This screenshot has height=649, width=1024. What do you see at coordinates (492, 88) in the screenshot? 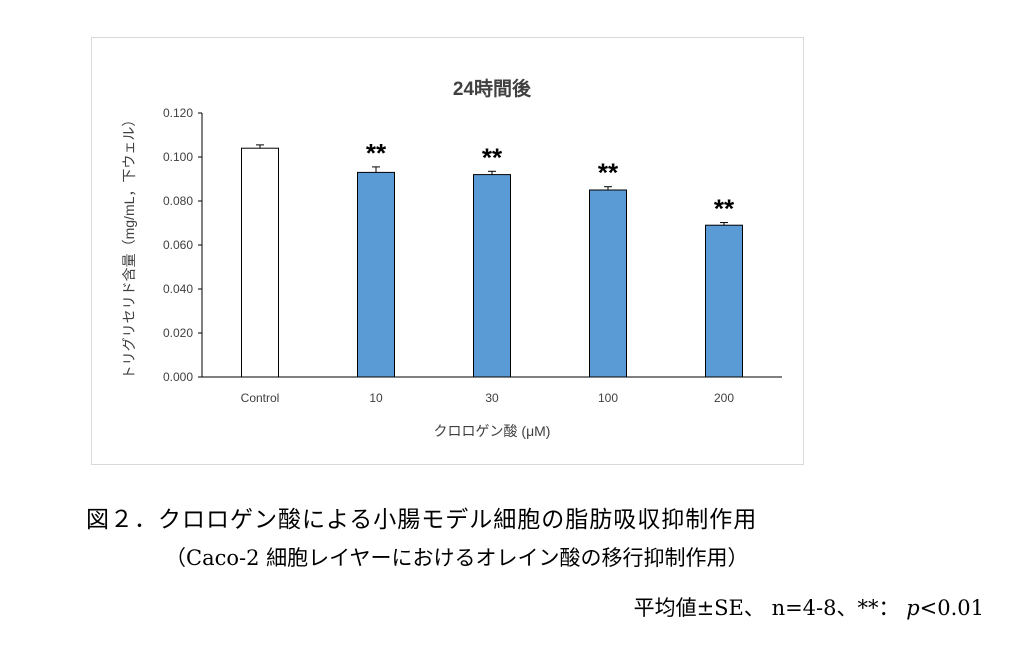
I see `chart-title: 24時間後` at bounding box center [492, 88].